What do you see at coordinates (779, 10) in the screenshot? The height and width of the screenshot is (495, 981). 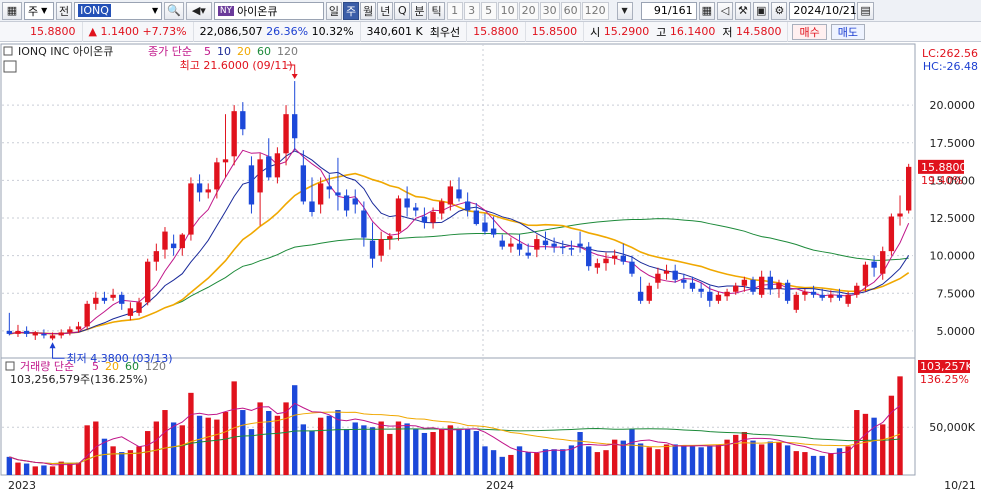 I see `settings-icon: ⚙` at bounding box center [779, 10].